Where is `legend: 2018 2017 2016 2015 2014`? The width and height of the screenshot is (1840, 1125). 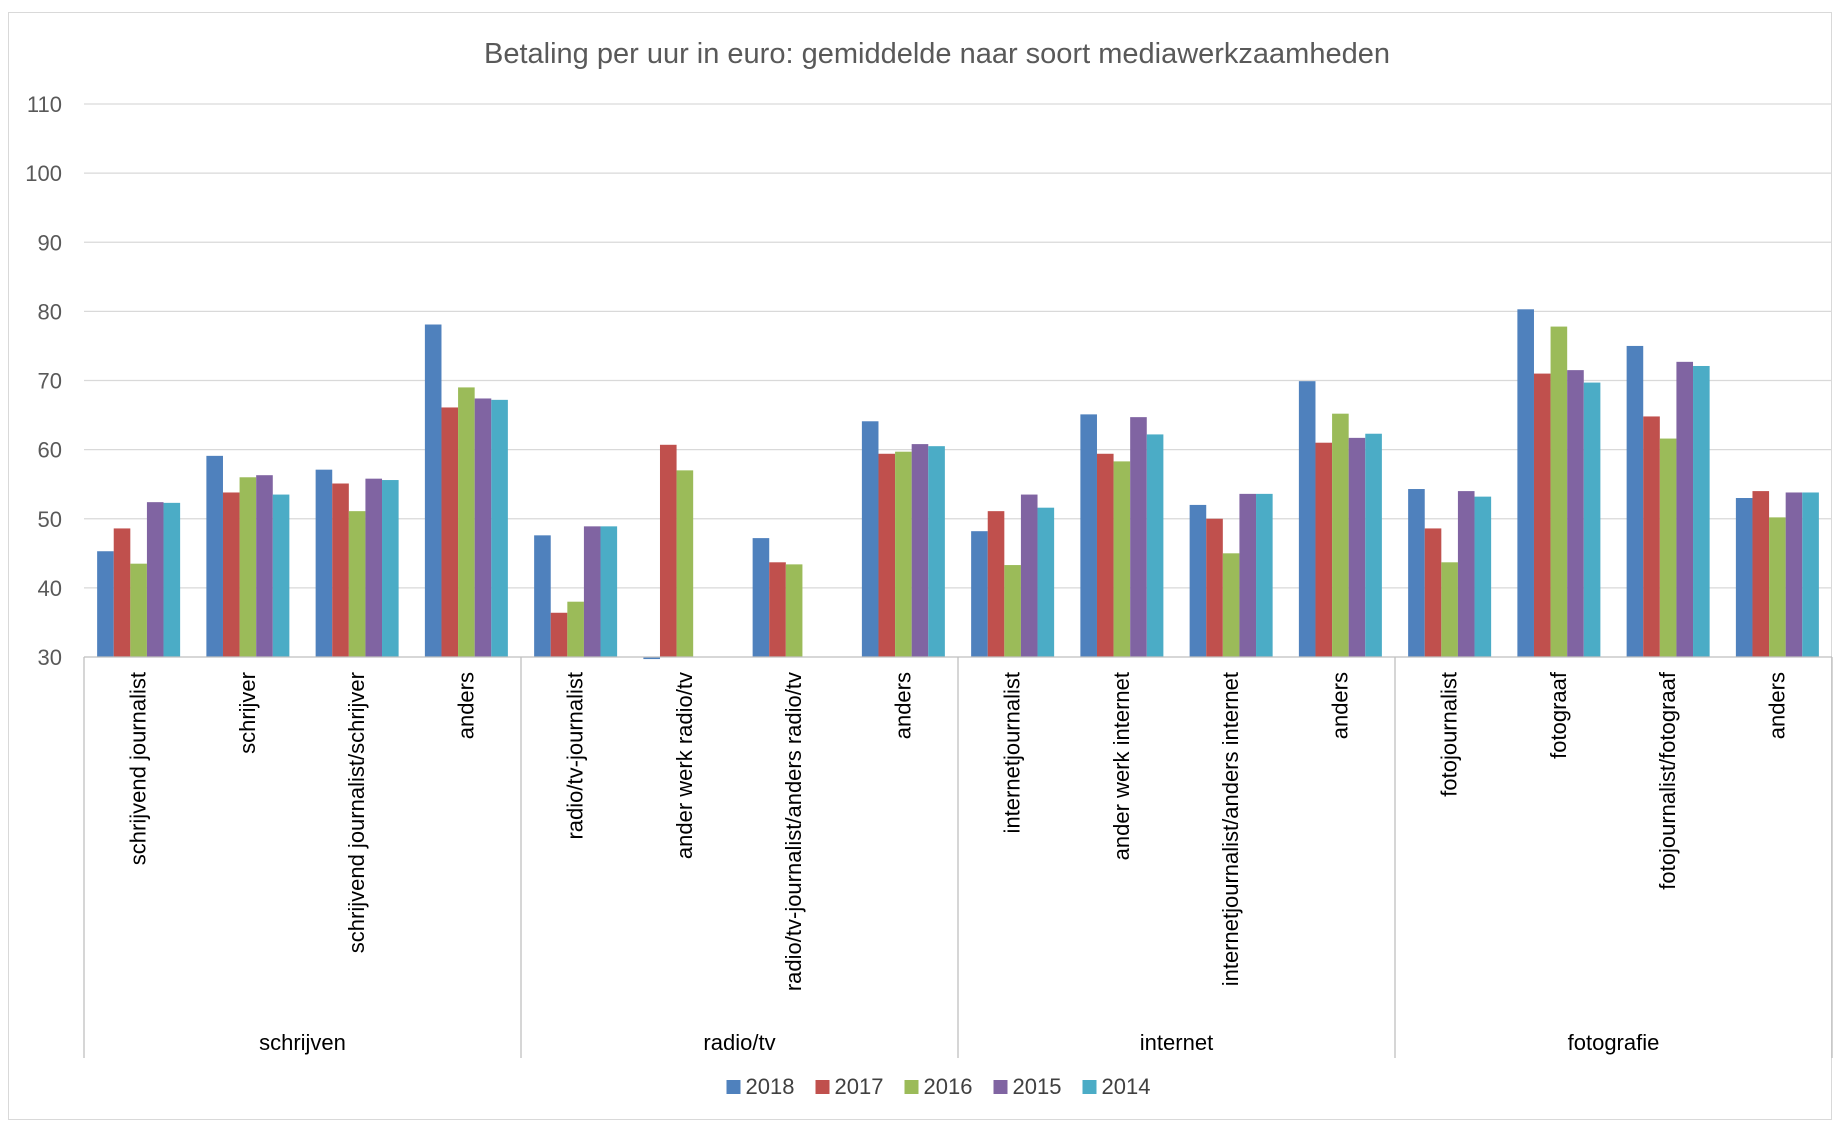 legend: 2018 2017 2016 2015 2014 is located at coordinates (938, 1086).